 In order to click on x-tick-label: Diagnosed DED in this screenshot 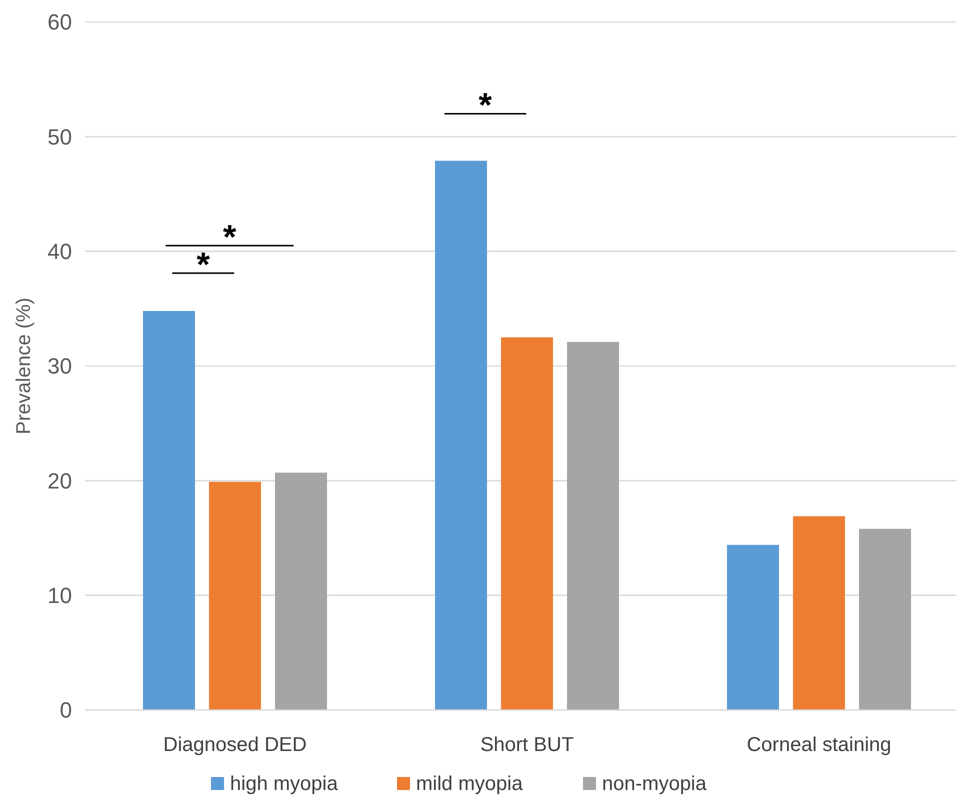, I will do `click(235, 745)`.